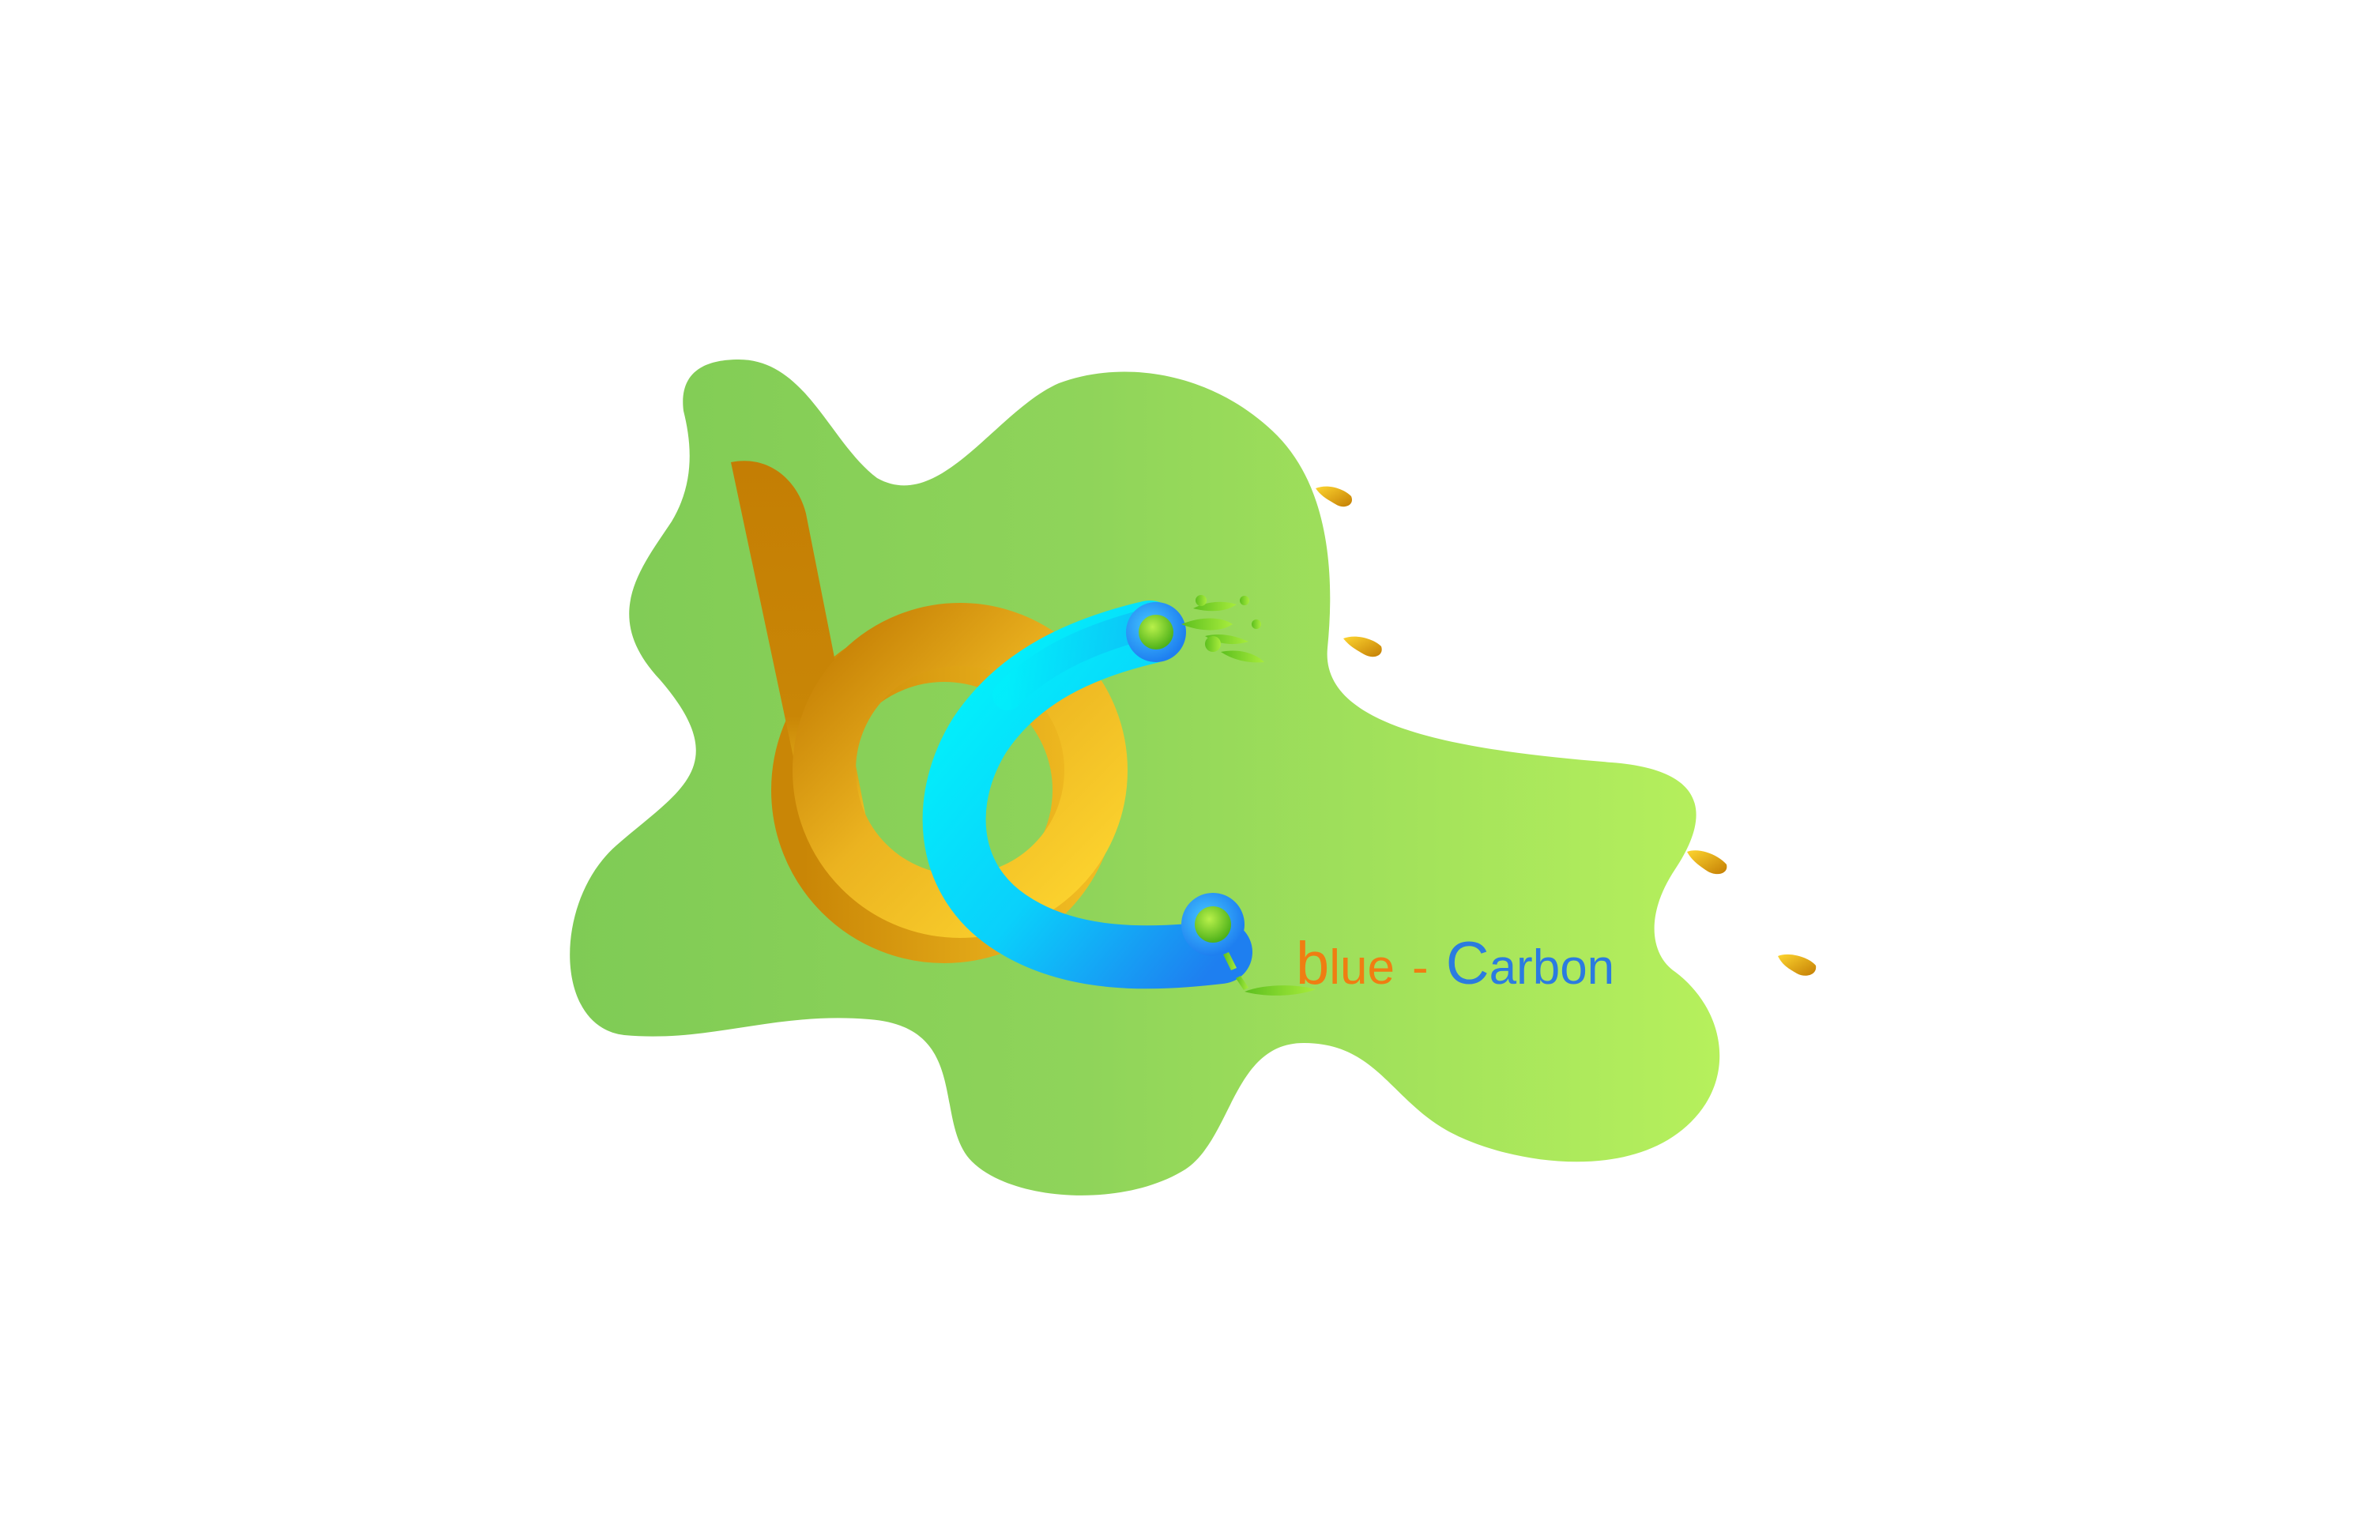 This screenshot has width=2380, height=1540. I want to click on c-tube-highlight, so click(1076, 659).